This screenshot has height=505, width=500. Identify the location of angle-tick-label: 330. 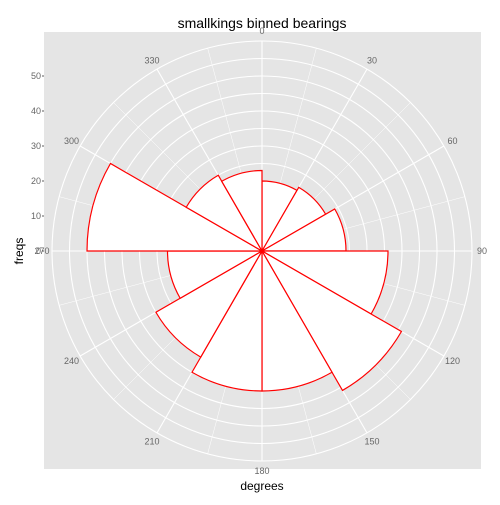
(151, 60).